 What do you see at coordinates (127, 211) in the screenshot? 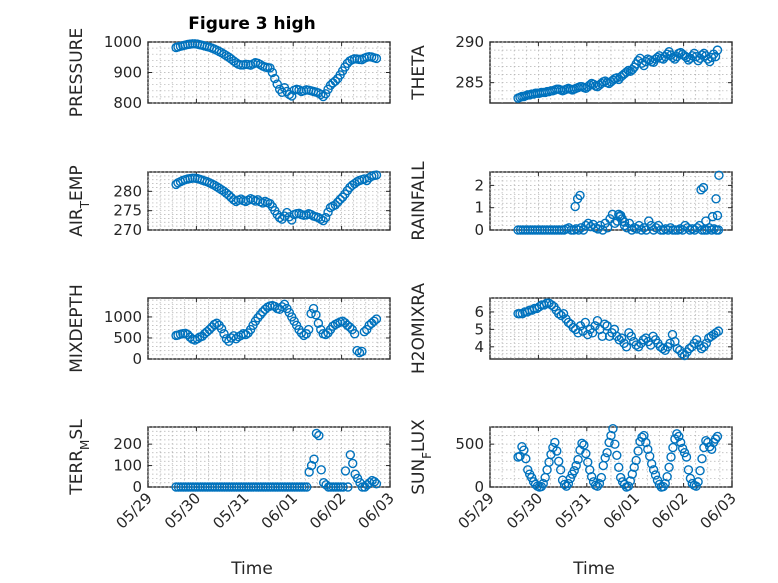
I see `y-tick-label: 275` at bounding box center [127, 211].